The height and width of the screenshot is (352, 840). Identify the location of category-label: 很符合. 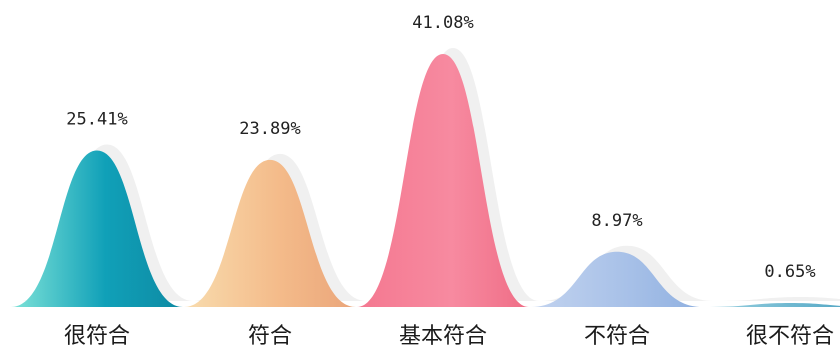
(97, 336).